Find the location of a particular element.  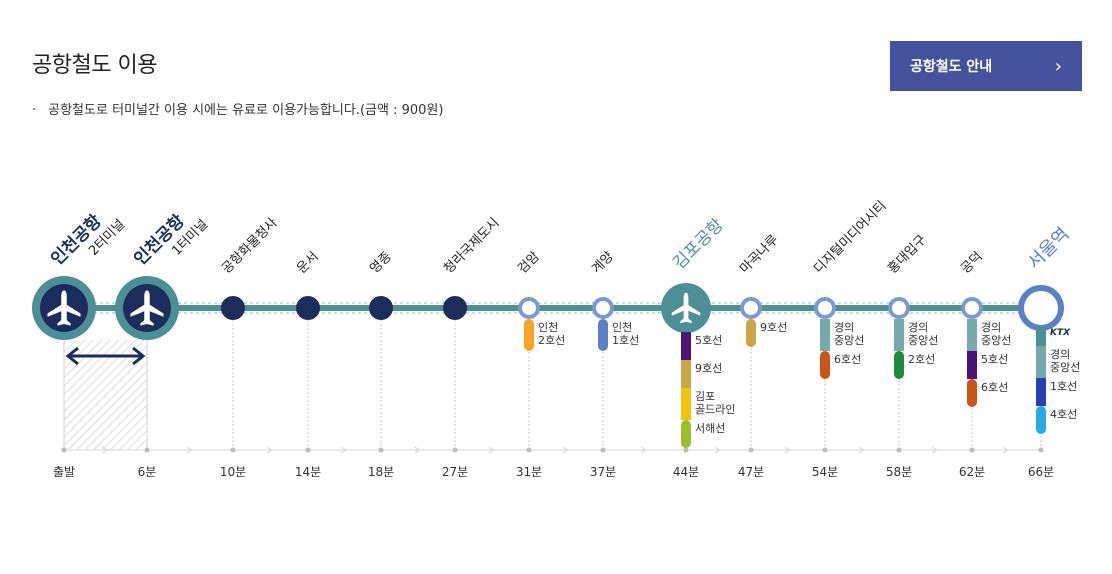

station-time: 44분 is located at coordinates (686, 472).